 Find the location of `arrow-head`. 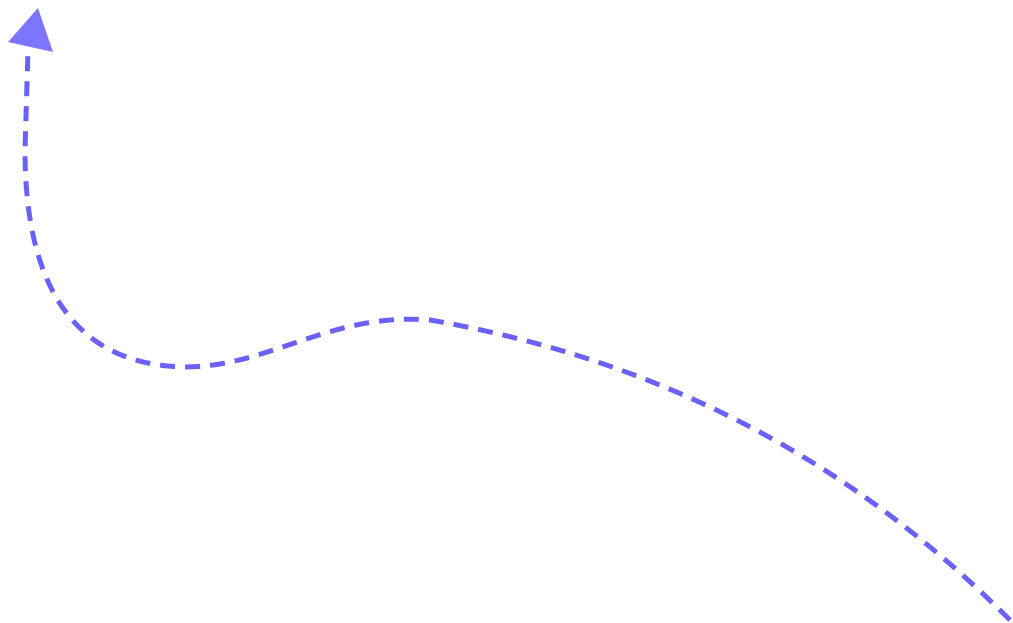

arrow-head is located at coordinates (30, 30).